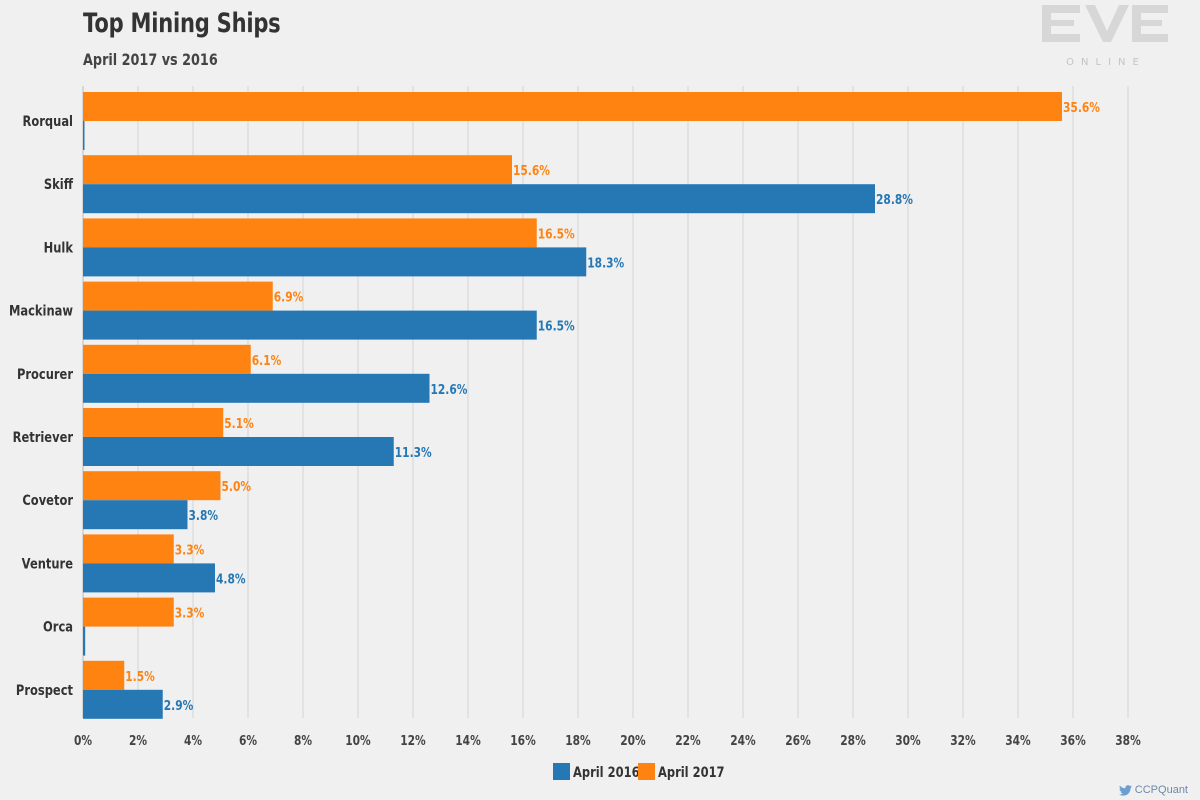  Describe the element at coordinates (963, 740) in the screenshot. I see `x-tick-label: 32%` at that location.